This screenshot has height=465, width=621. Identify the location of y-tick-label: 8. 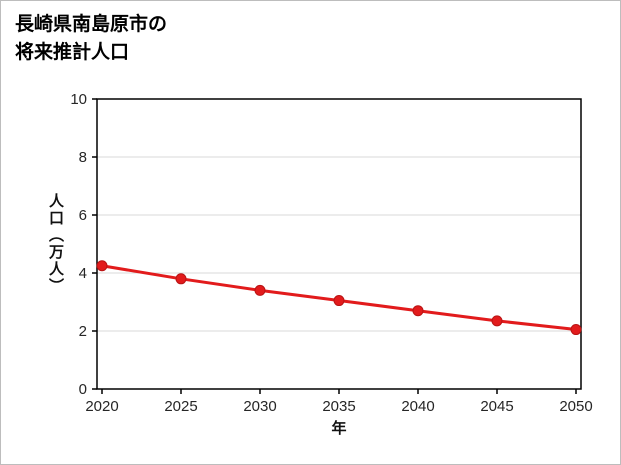
(83, 157).